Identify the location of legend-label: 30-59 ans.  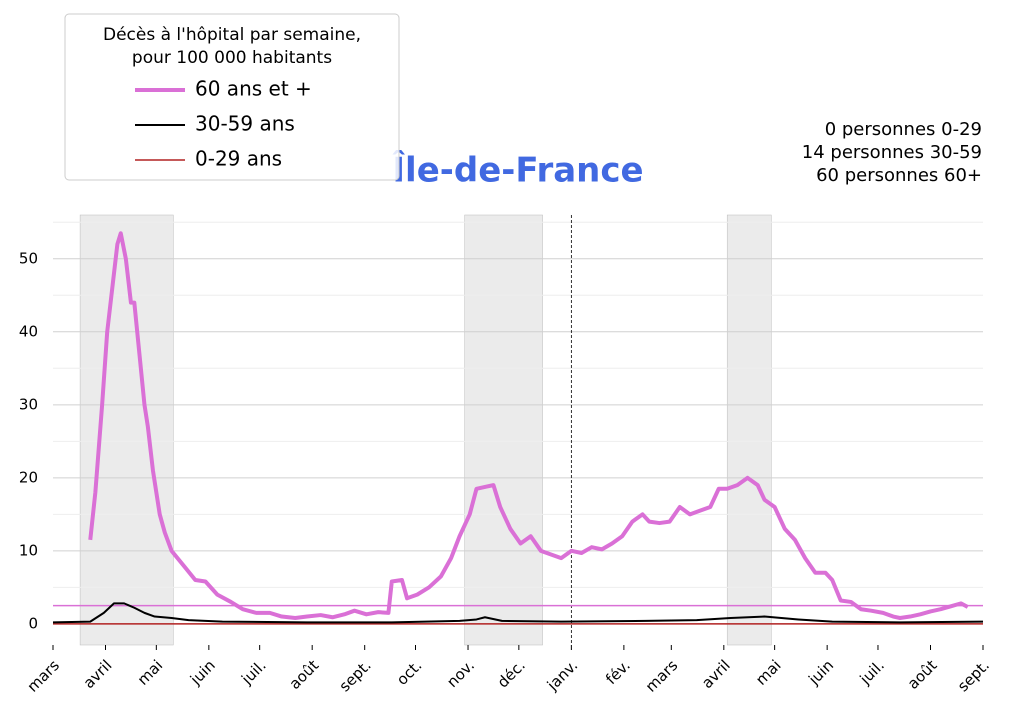
(245, 124).